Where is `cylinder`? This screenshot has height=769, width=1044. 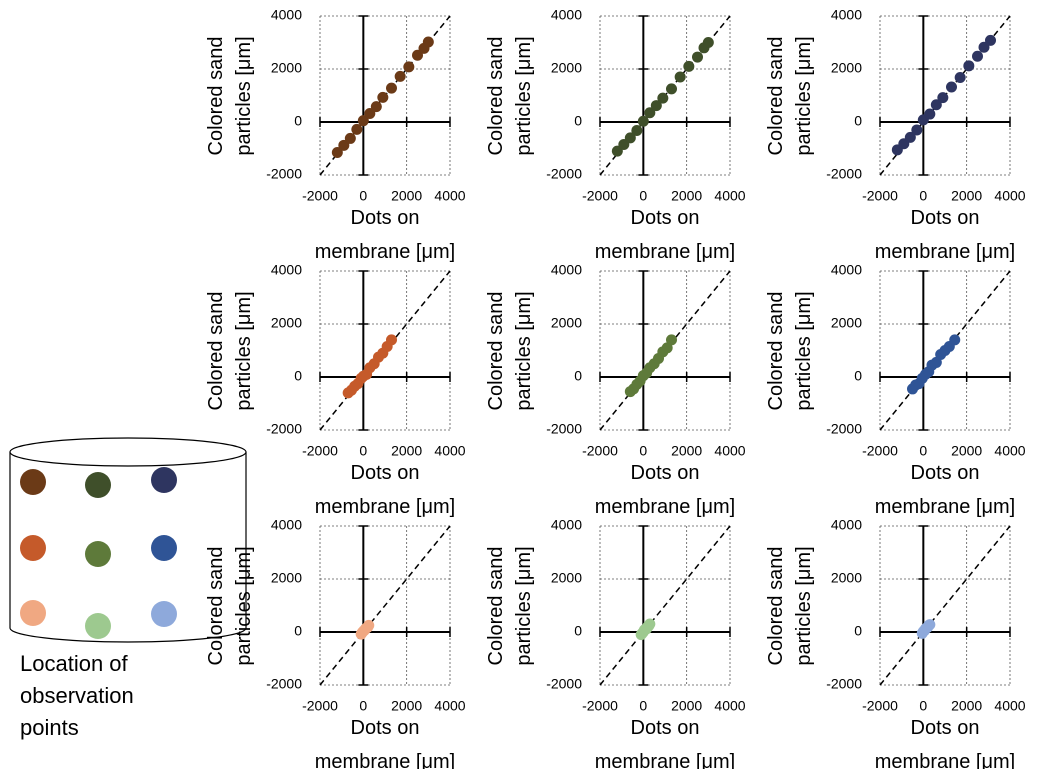 cylinder is located at coordinates (128, 540).